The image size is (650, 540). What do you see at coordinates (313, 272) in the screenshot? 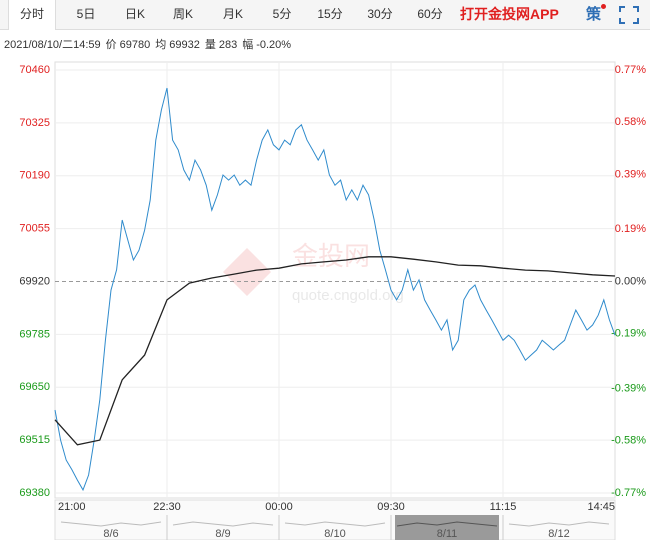
I see `watermark: 金投网 quote.cngold.org` at bounding box center [313, 272].